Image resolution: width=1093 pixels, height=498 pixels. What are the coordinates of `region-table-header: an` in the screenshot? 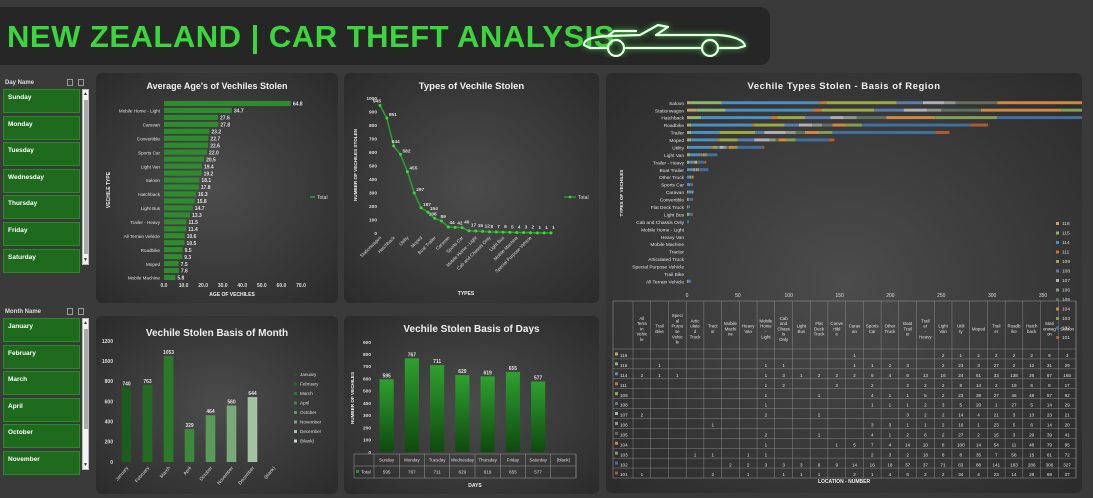 It's located at (854, 331).